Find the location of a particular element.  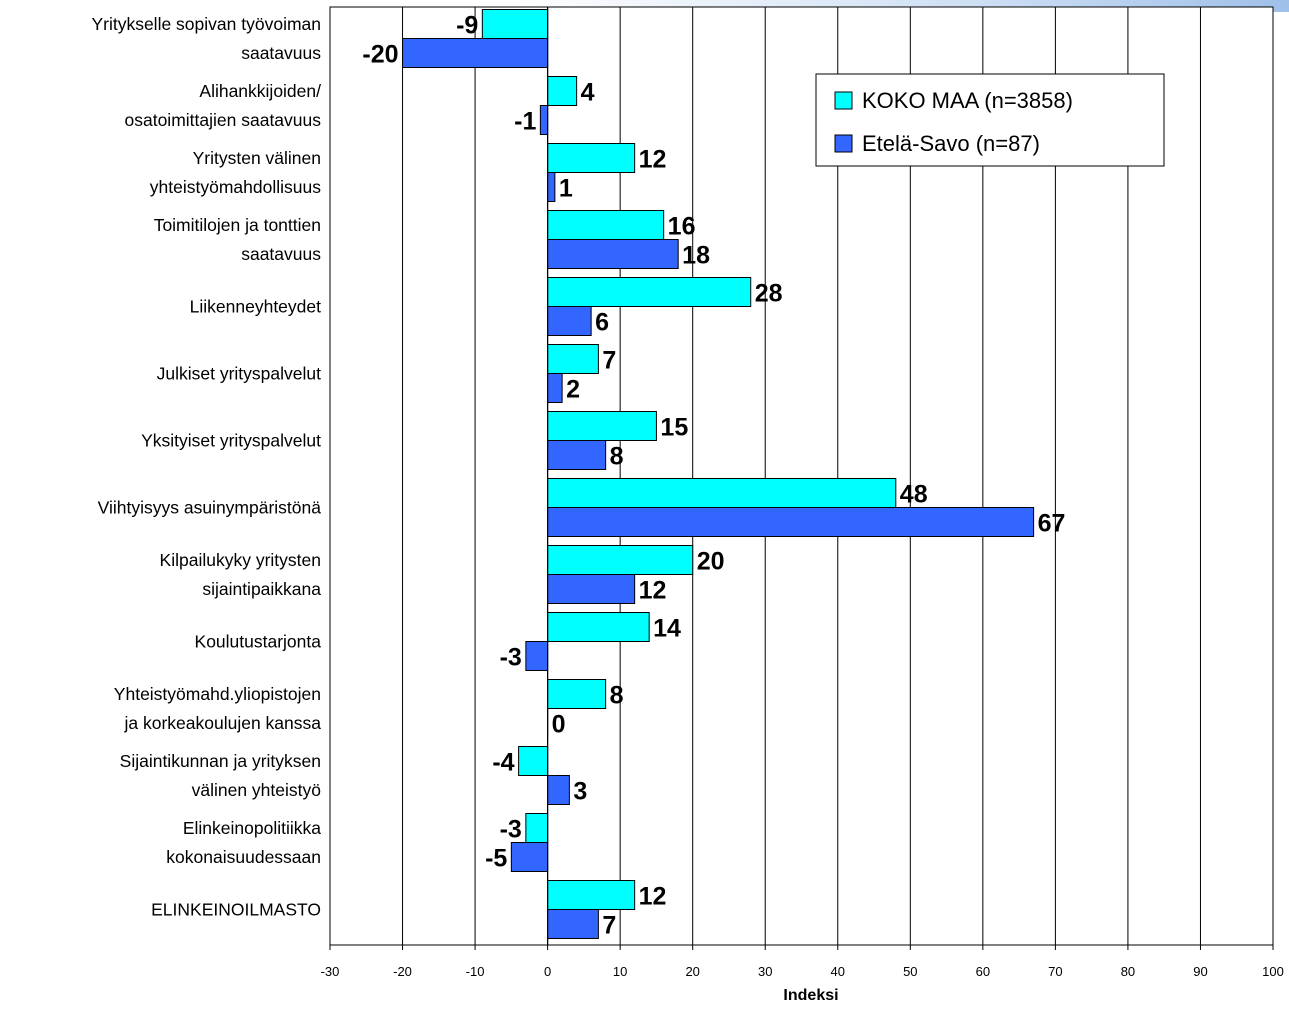

category-label: välinen yhteistyö is located at coordinates (256, 790).